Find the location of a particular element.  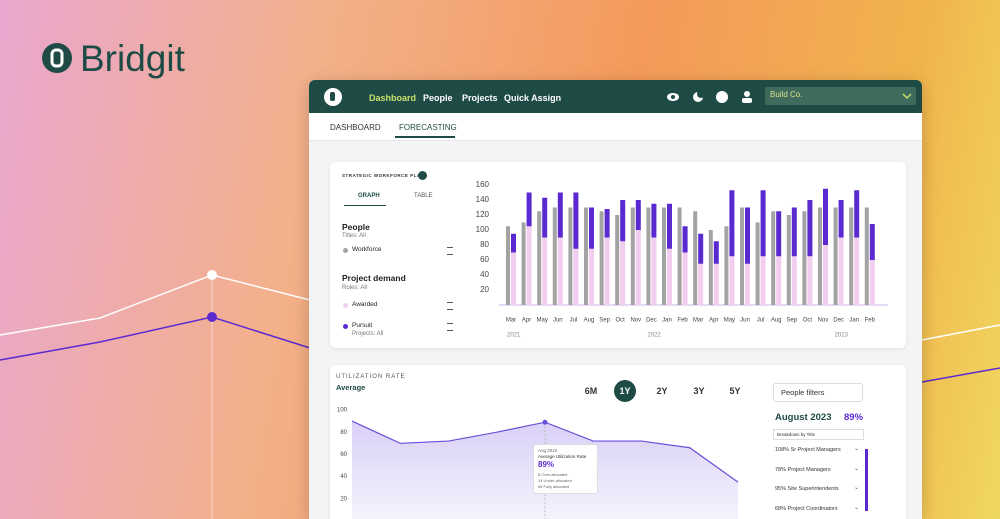

legend-label: Awarded is located at coordinates (365, 304).